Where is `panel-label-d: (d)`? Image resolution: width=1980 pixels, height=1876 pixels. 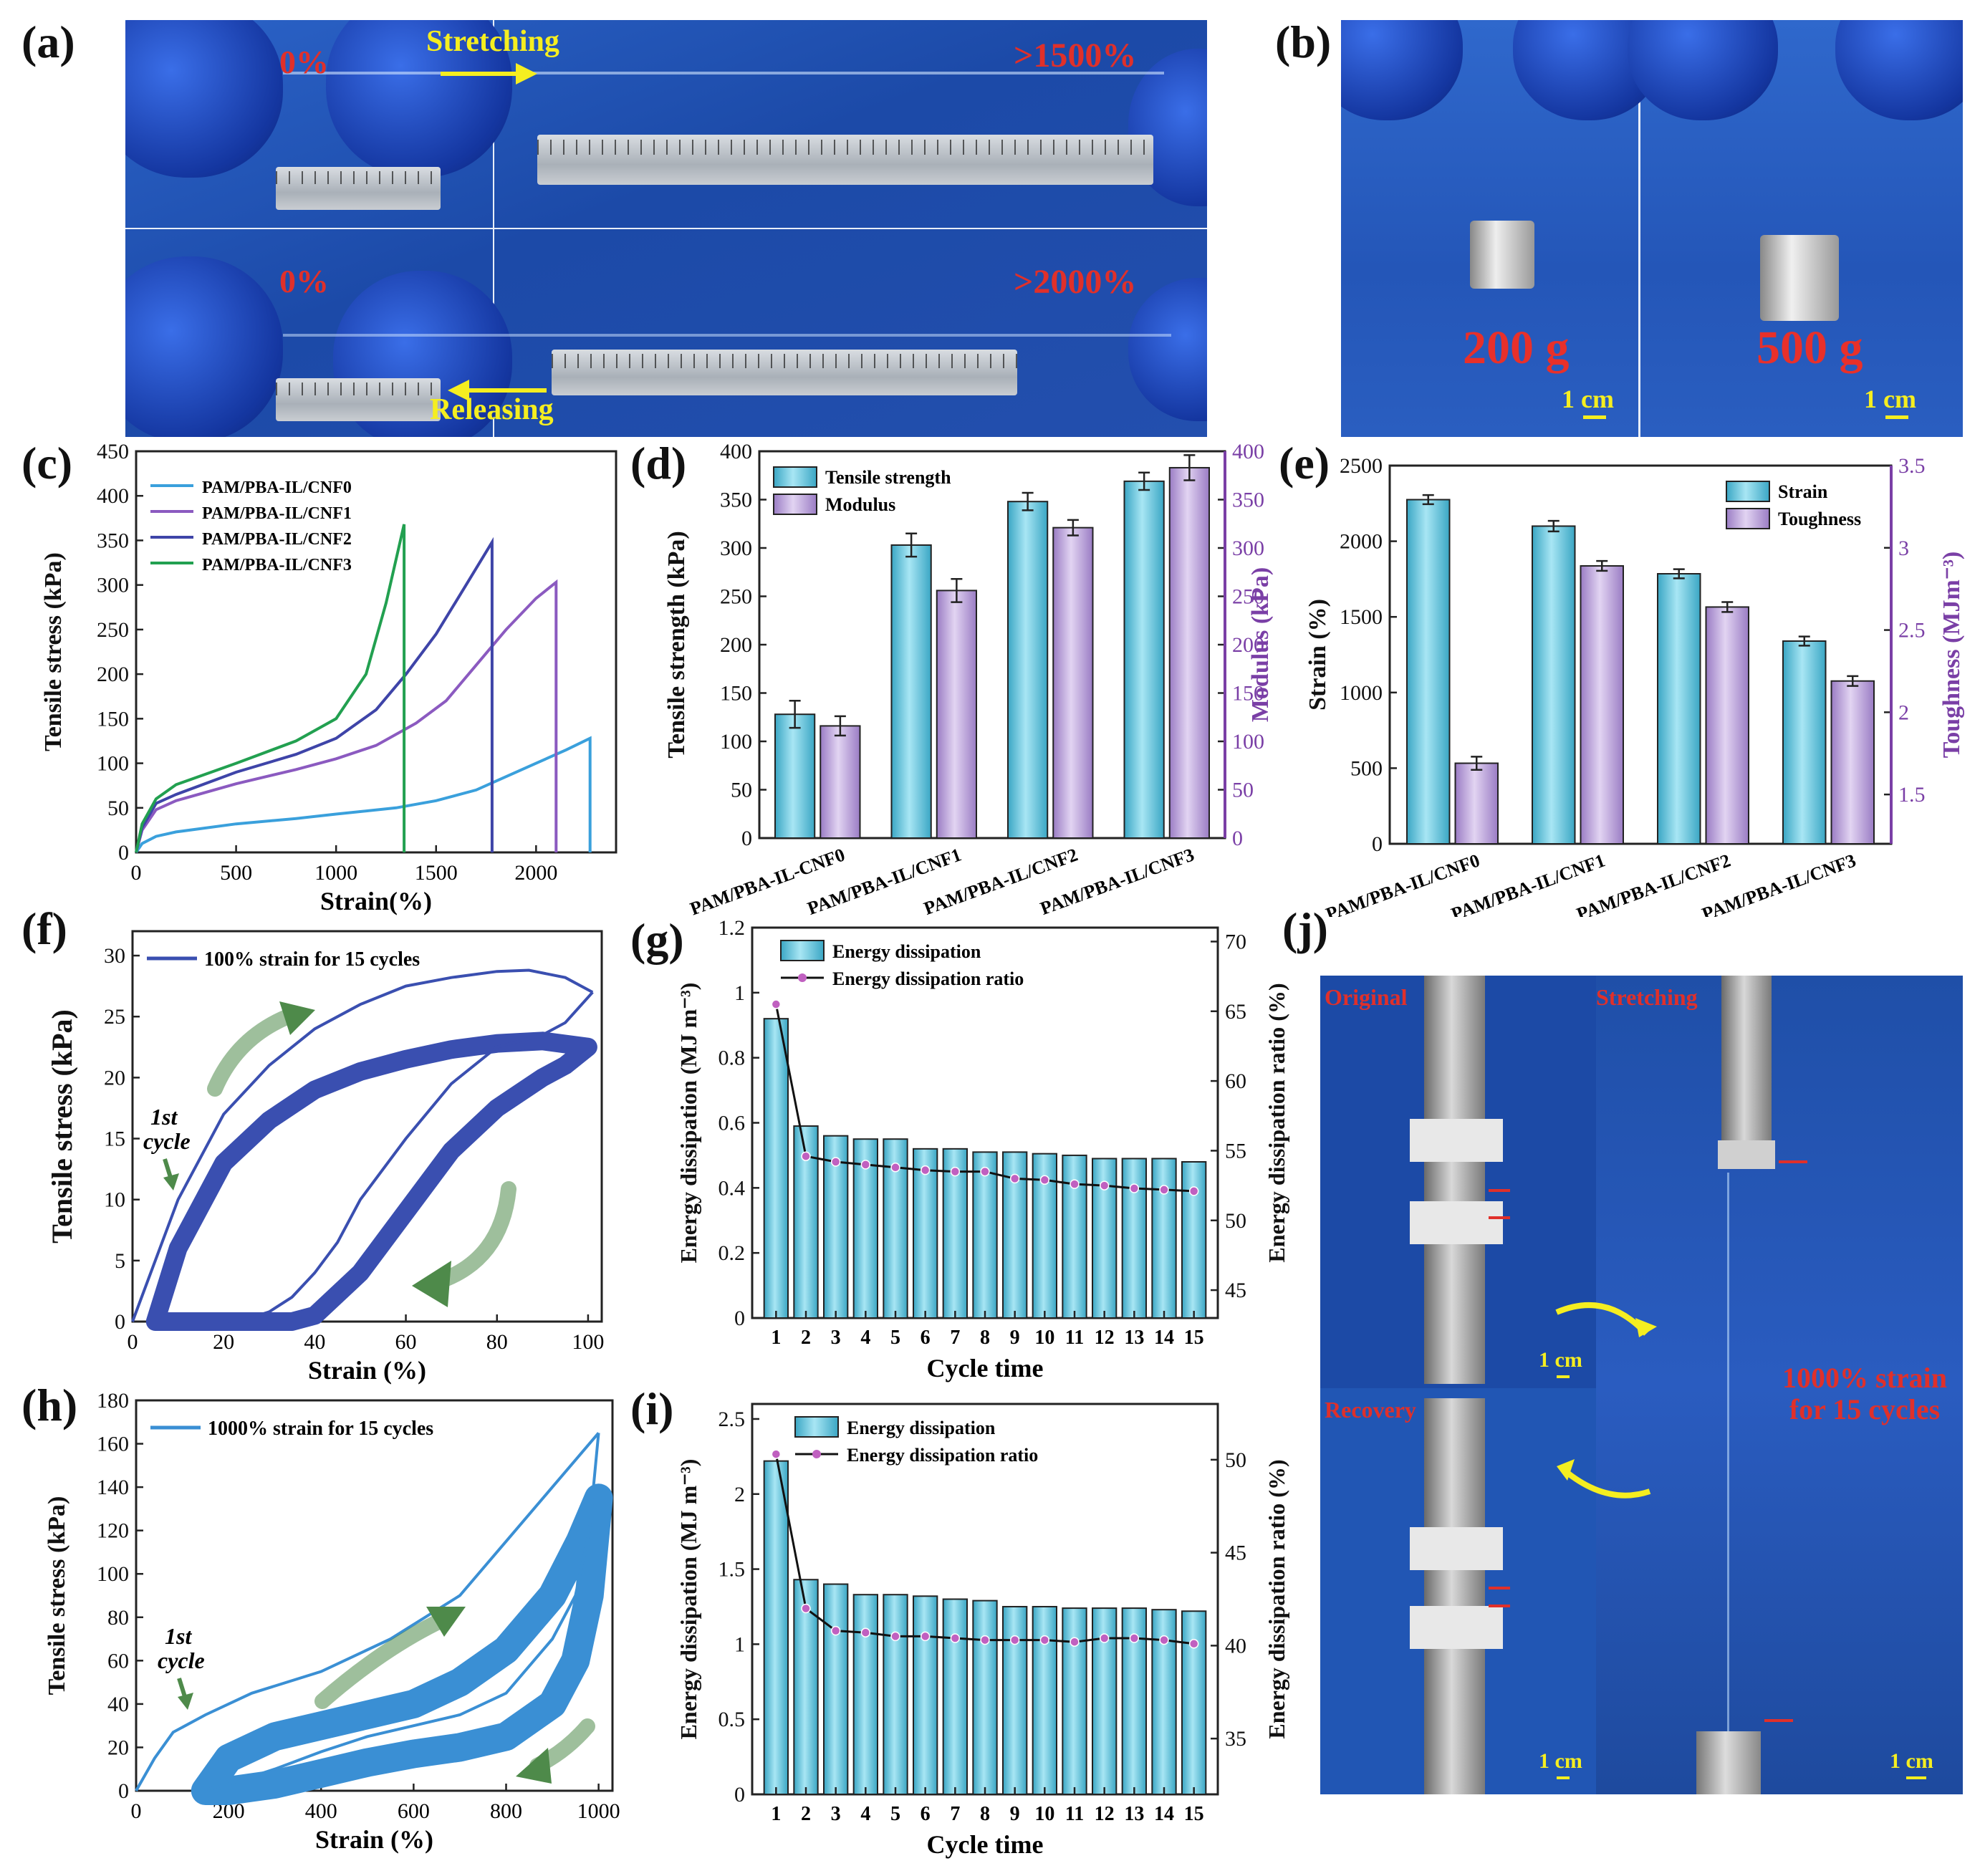 panel-label-d: (d) is located at coordinates (659, 463).